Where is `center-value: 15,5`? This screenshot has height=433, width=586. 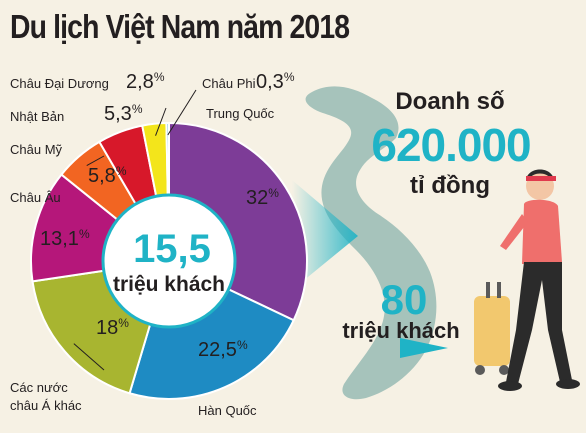
center-value: 15,5 is located at coordinates (172, 249).